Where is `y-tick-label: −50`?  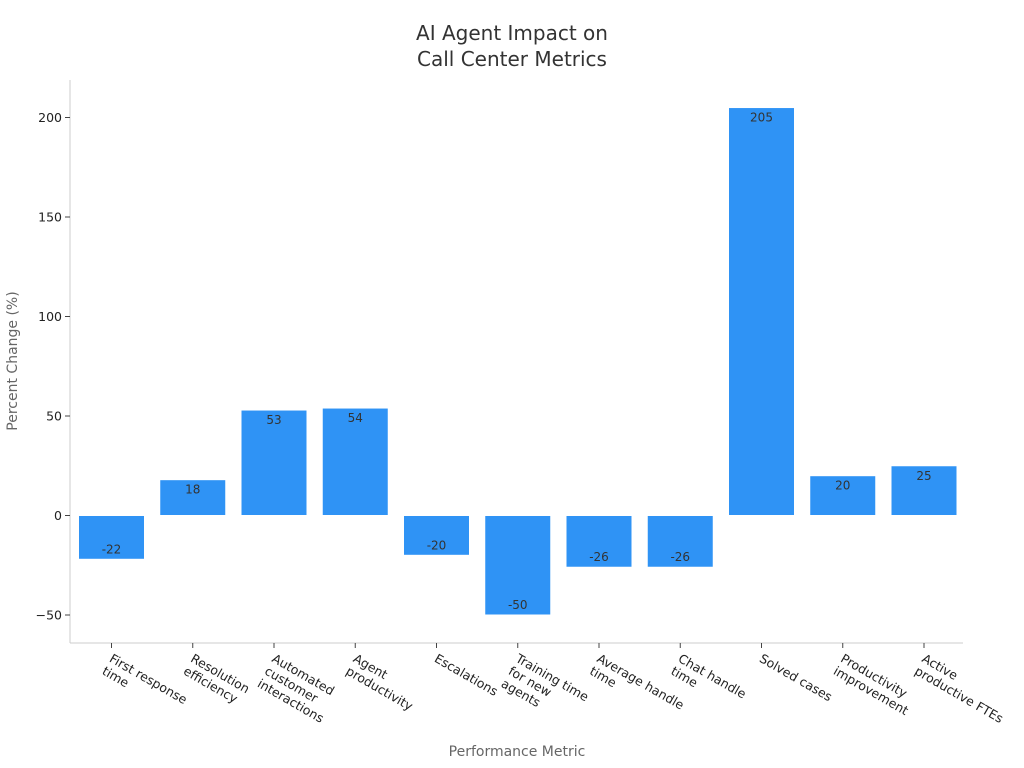 y-tick-label: −50 is located at coordinates (49, 615).